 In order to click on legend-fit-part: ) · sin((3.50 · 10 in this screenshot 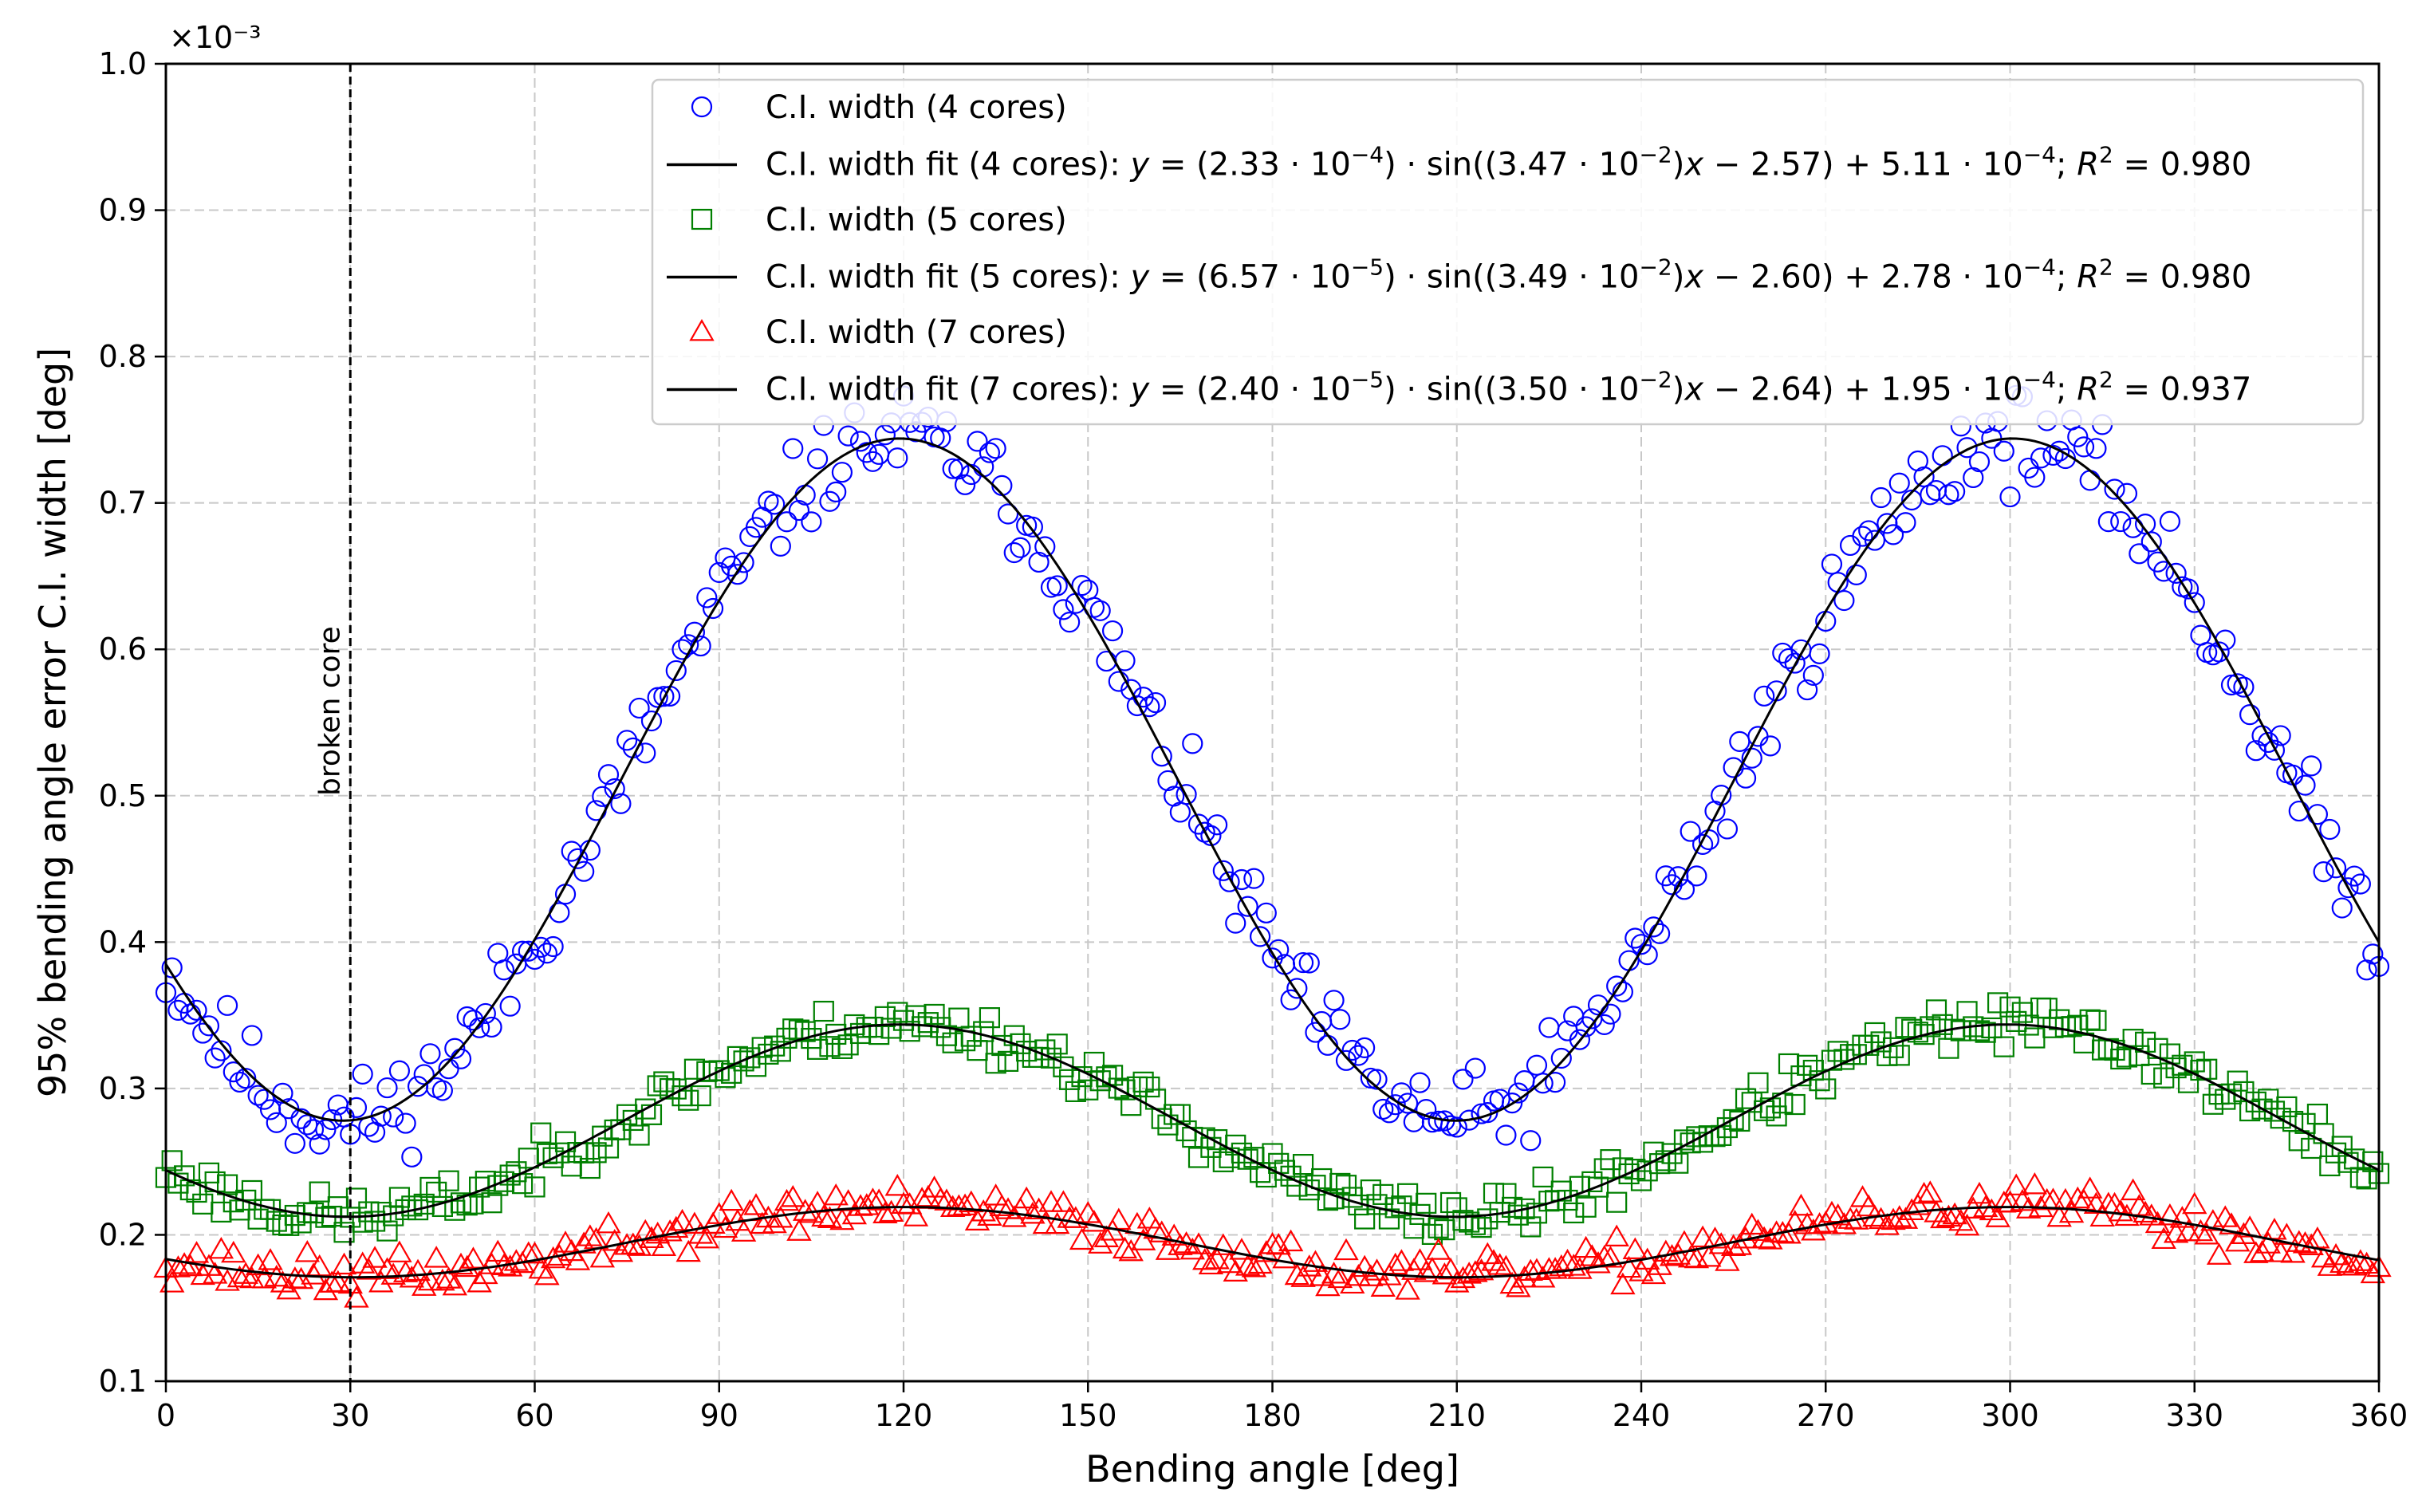, I will do `click(1511, 390)`.